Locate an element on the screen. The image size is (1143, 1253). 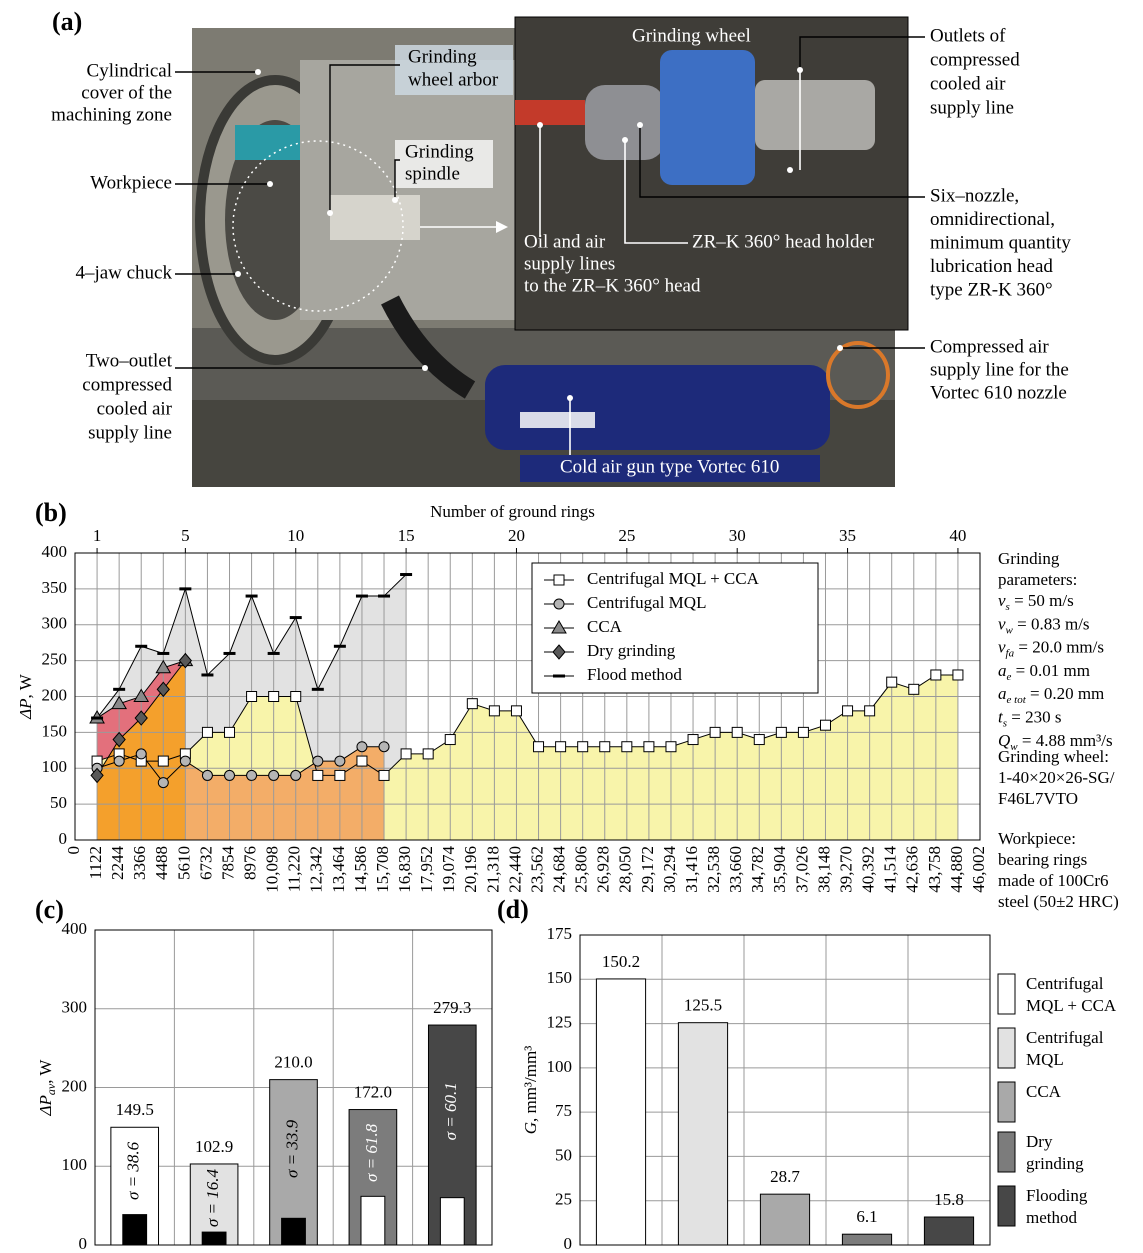
x-tick-label: 10,098 is located at coordinates (272, 869).